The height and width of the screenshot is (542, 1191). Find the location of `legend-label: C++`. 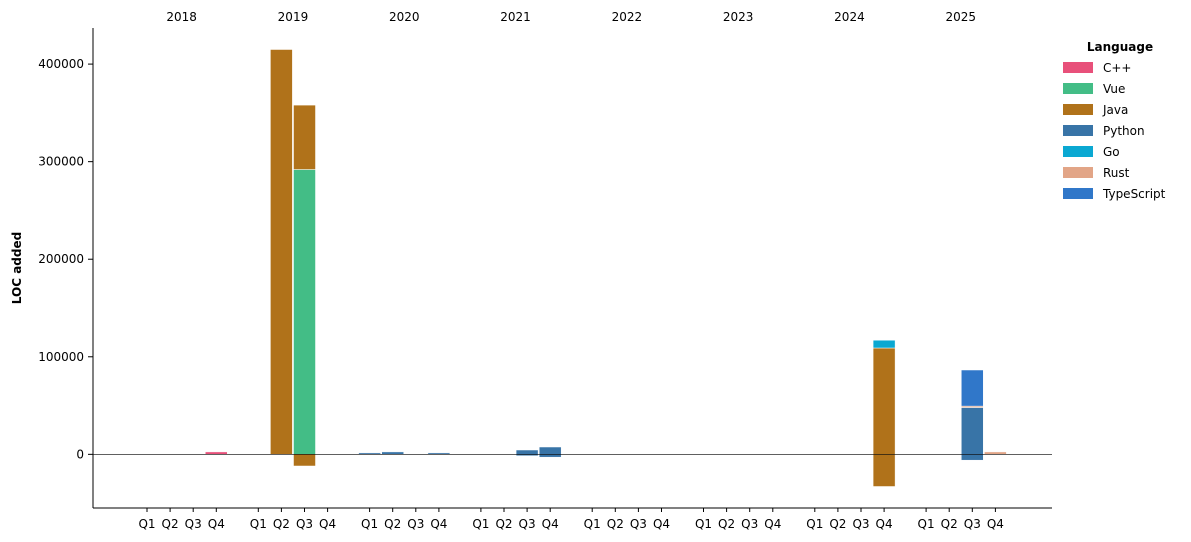

legend-label: C++ is located at coordinates (1117, 68).